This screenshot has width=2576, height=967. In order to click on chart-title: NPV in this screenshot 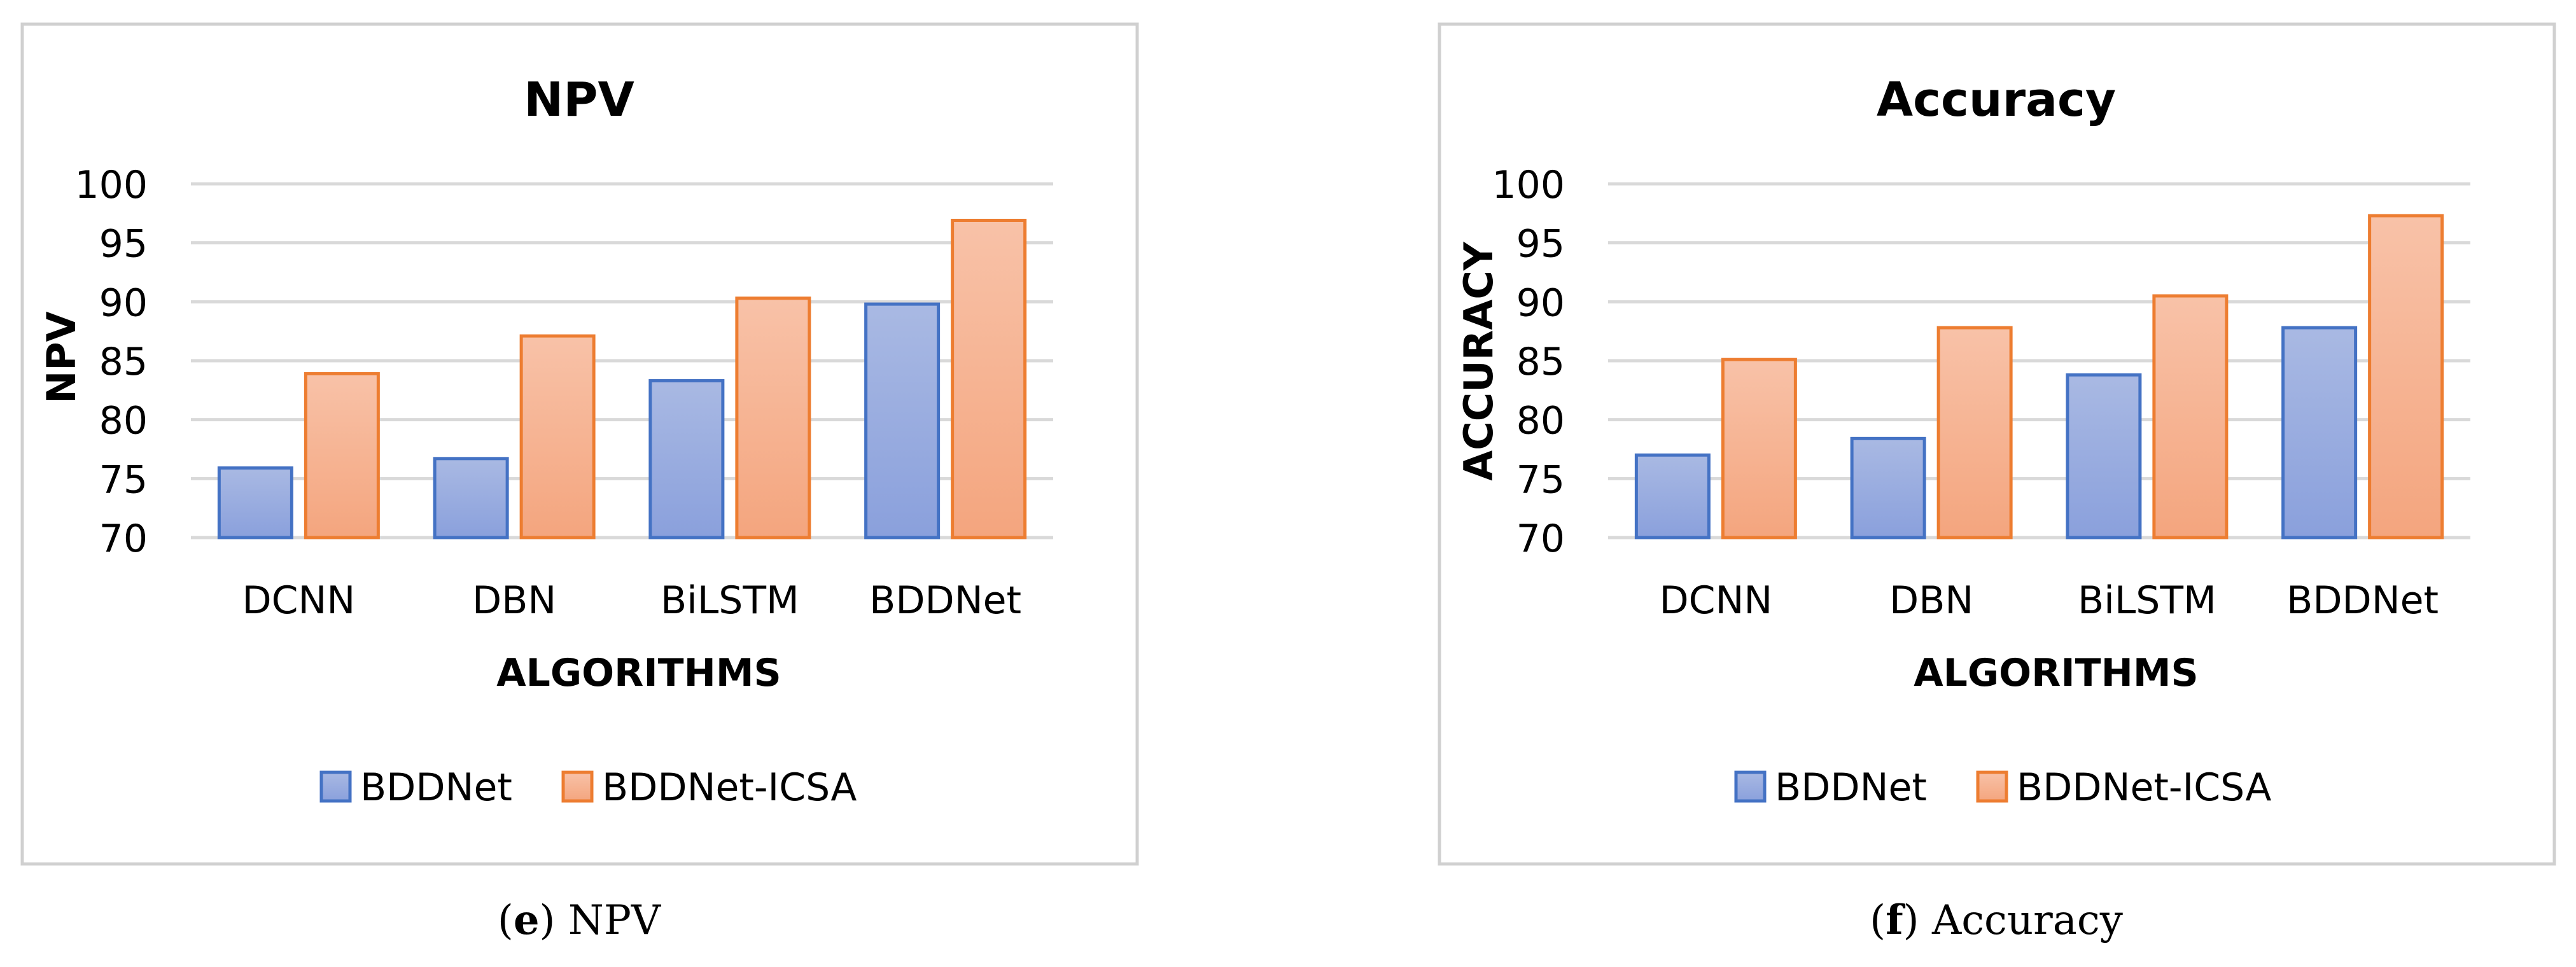, I will do `click(579, 100)`.